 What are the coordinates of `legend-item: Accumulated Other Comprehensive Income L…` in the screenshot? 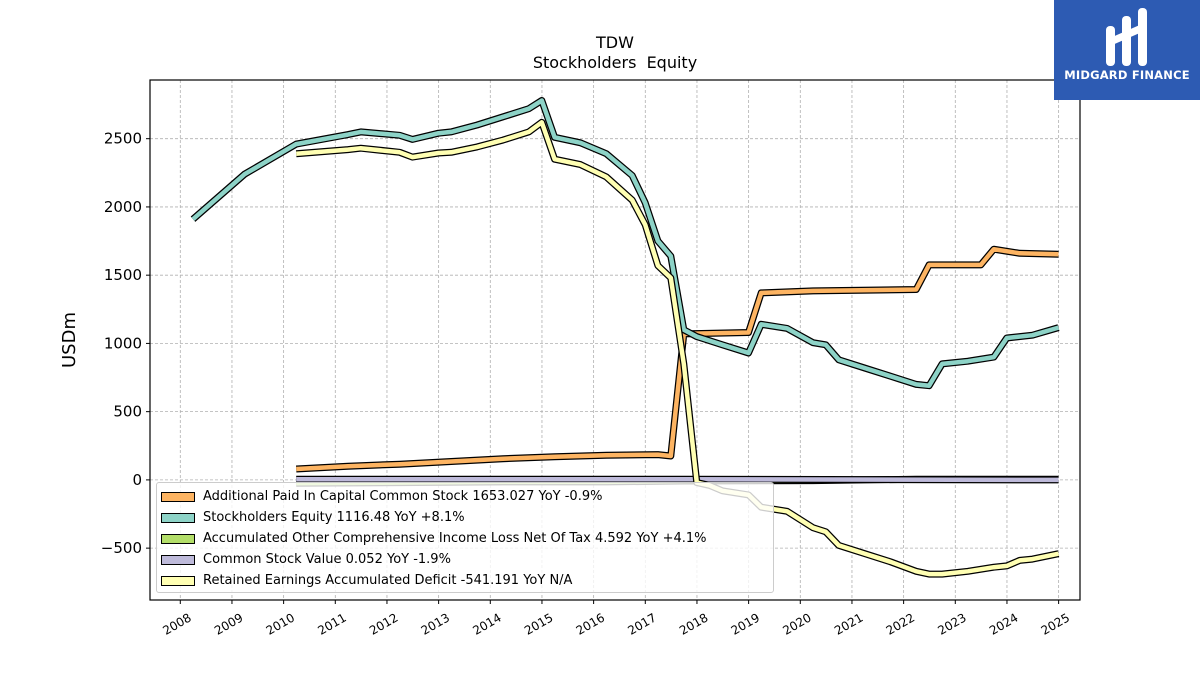 It's located at (465, 538).